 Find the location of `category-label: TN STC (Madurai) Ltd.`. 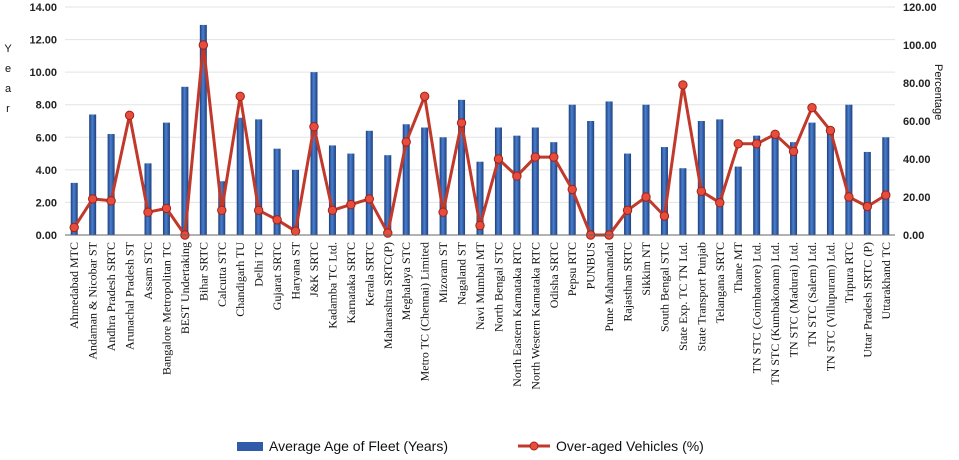

category-label: TN STC (Madurai) Ltd. is located at coordinates (794, 299).